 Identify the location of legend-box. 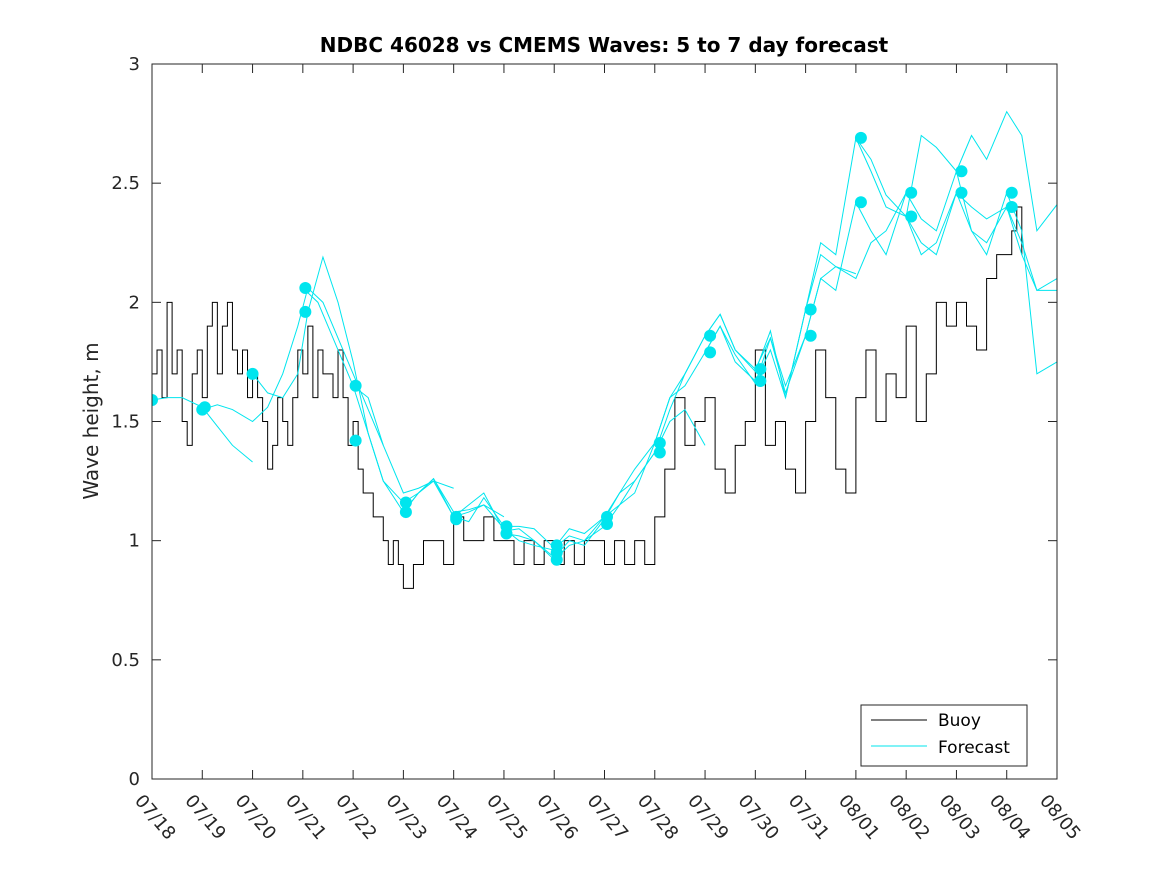
(944, 735).